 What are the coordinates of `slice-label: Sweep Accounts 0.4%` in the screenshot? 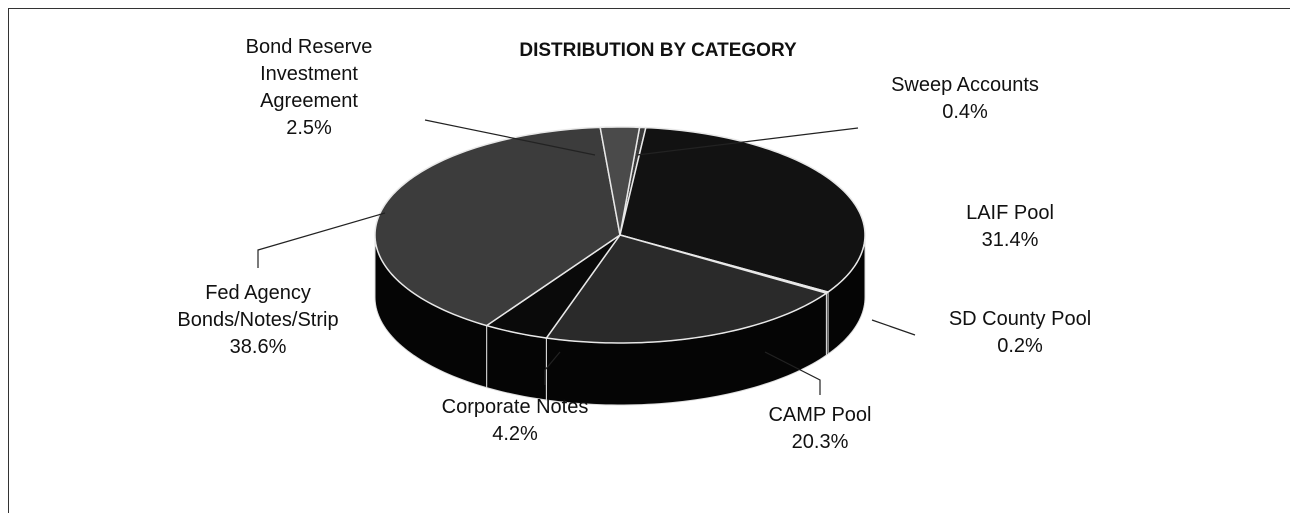 It's located at (965, 99).